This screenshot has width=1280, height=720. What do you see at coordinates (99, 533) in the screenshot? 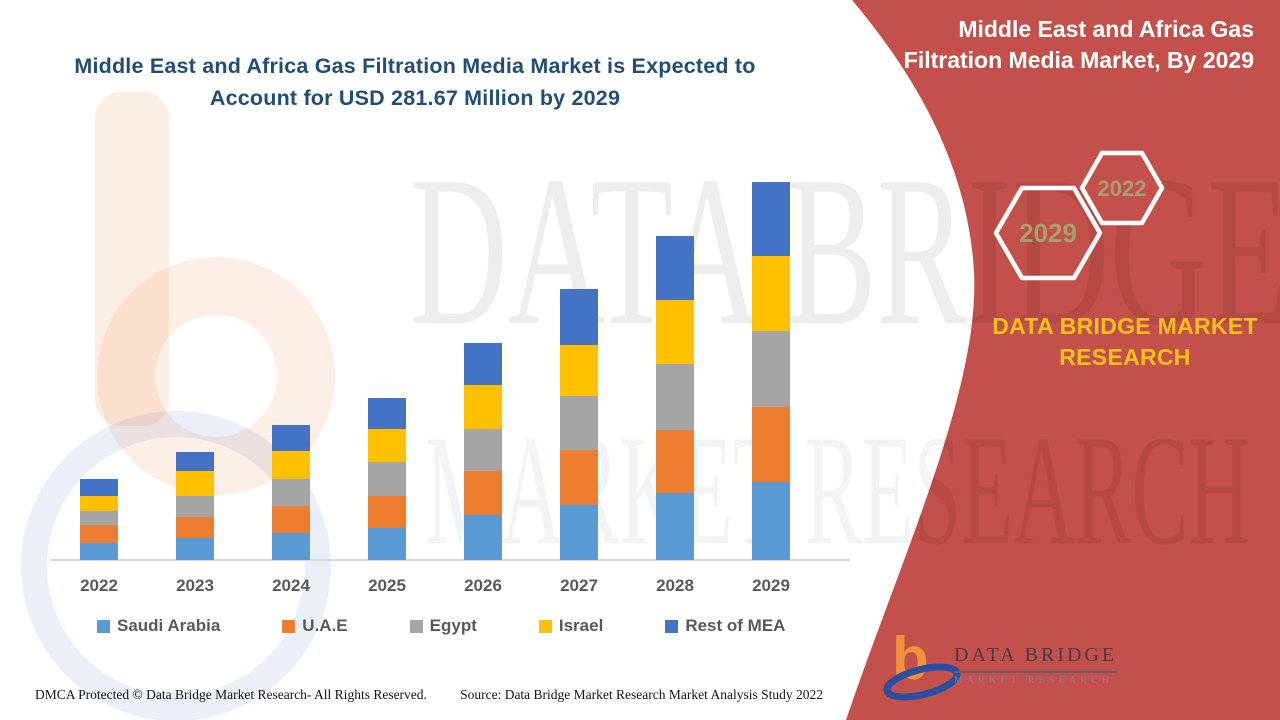
I see `bar-segment-2022-u-a-e` at bounding box center [99, 533].